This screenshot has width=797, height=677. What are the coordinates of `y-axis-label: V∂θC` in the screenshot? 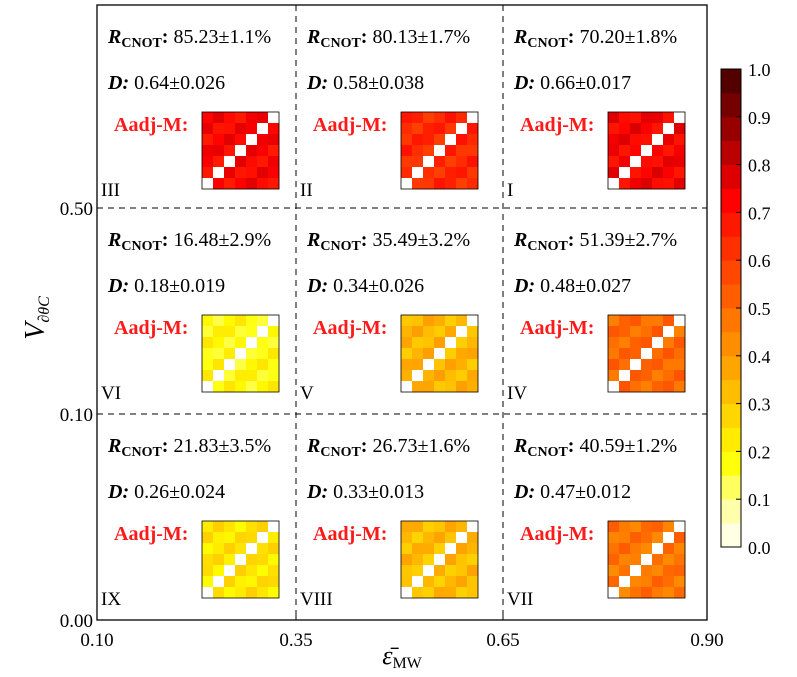 It's located at (36, 318).